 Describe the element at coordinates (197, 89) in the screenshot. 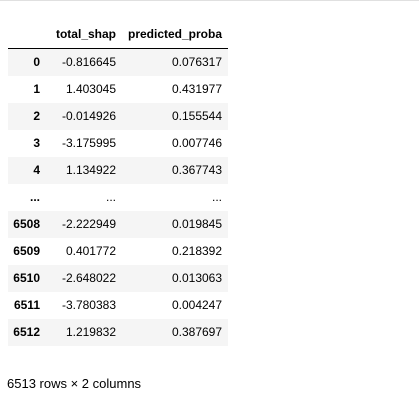

I see `cell-predicted-proba: 0.431977` at that location.